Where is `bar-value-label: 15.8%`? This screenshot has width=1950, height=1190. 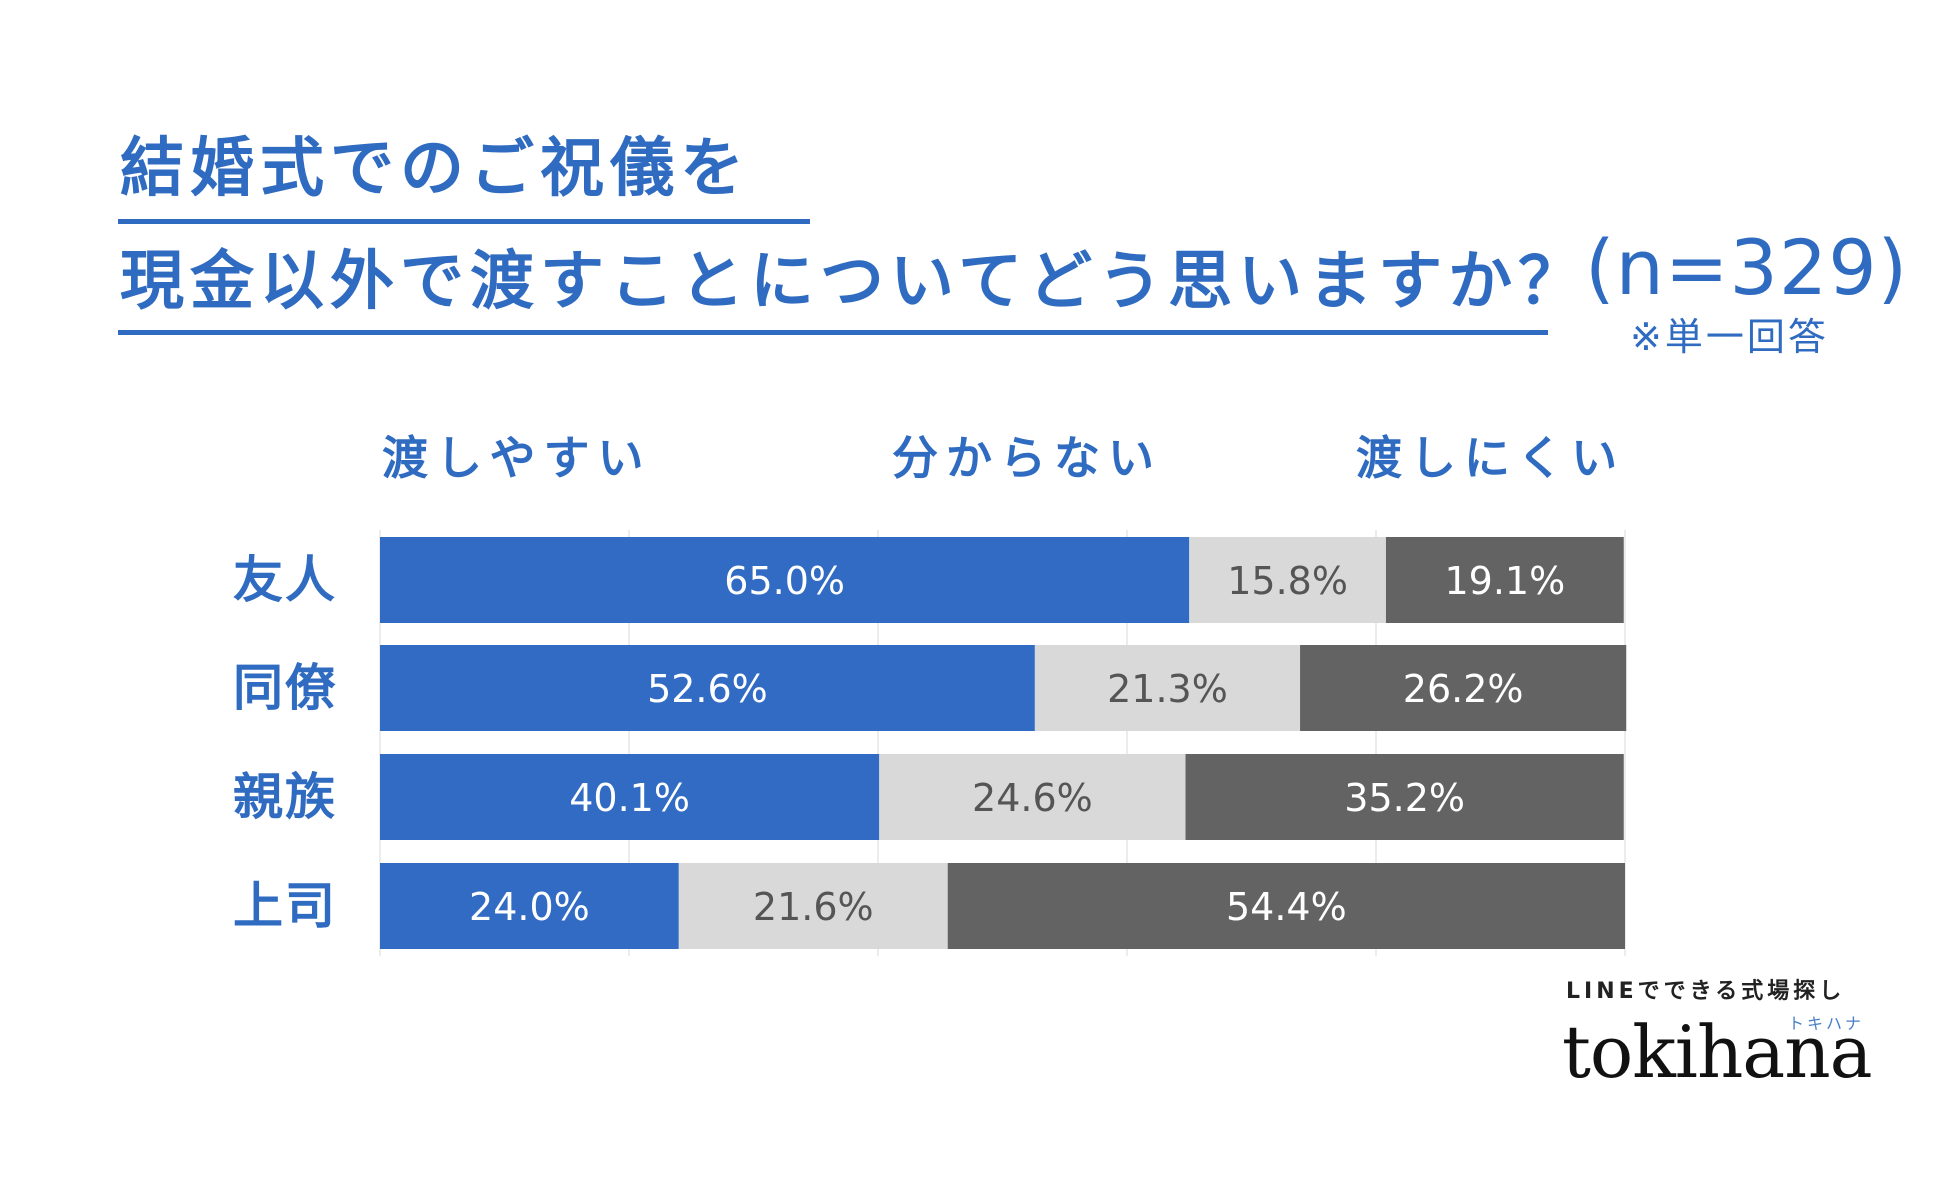
bar-value-label: 15.8% is located at coordinates (1287, 581).